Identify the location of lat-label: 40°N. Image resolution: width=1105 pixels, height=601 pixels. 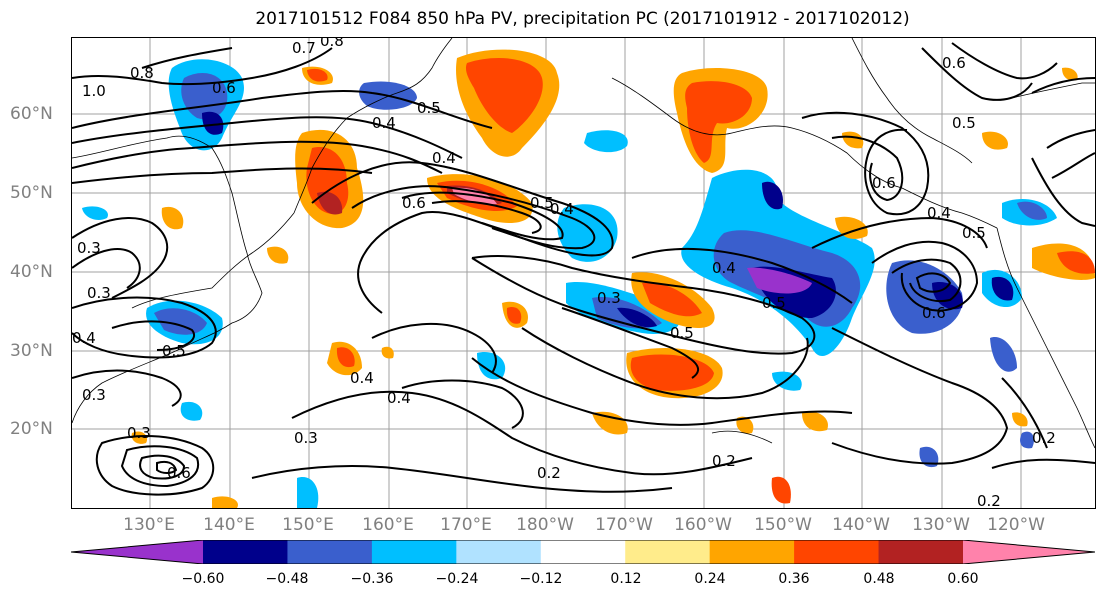
(31, 272).